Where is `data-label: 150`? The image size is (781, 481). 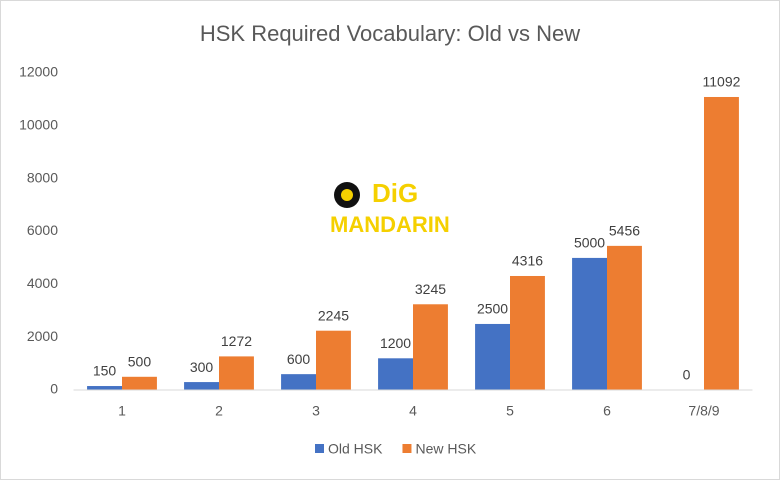
data-label: 150 is located at coordinates (105, 371).